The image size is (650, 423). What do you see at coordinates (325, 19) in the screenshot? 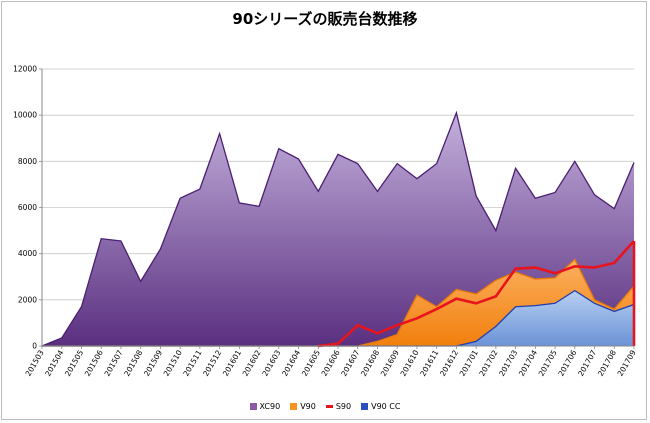
I see `chart-title: 90シリーズの販売台数推移` at bounding box center [325, 19].